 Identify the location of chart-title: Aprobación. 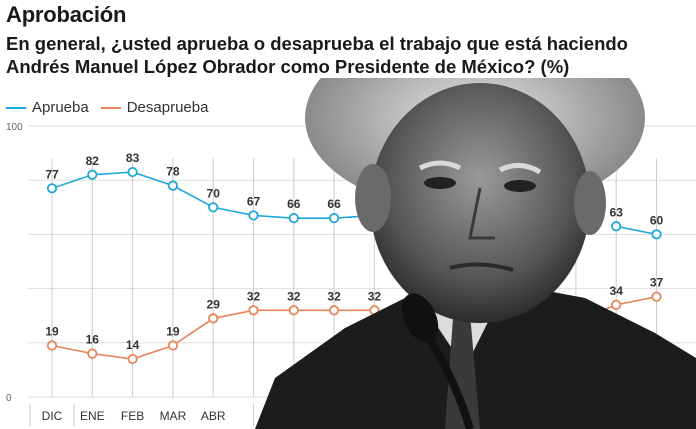
(66, 14).